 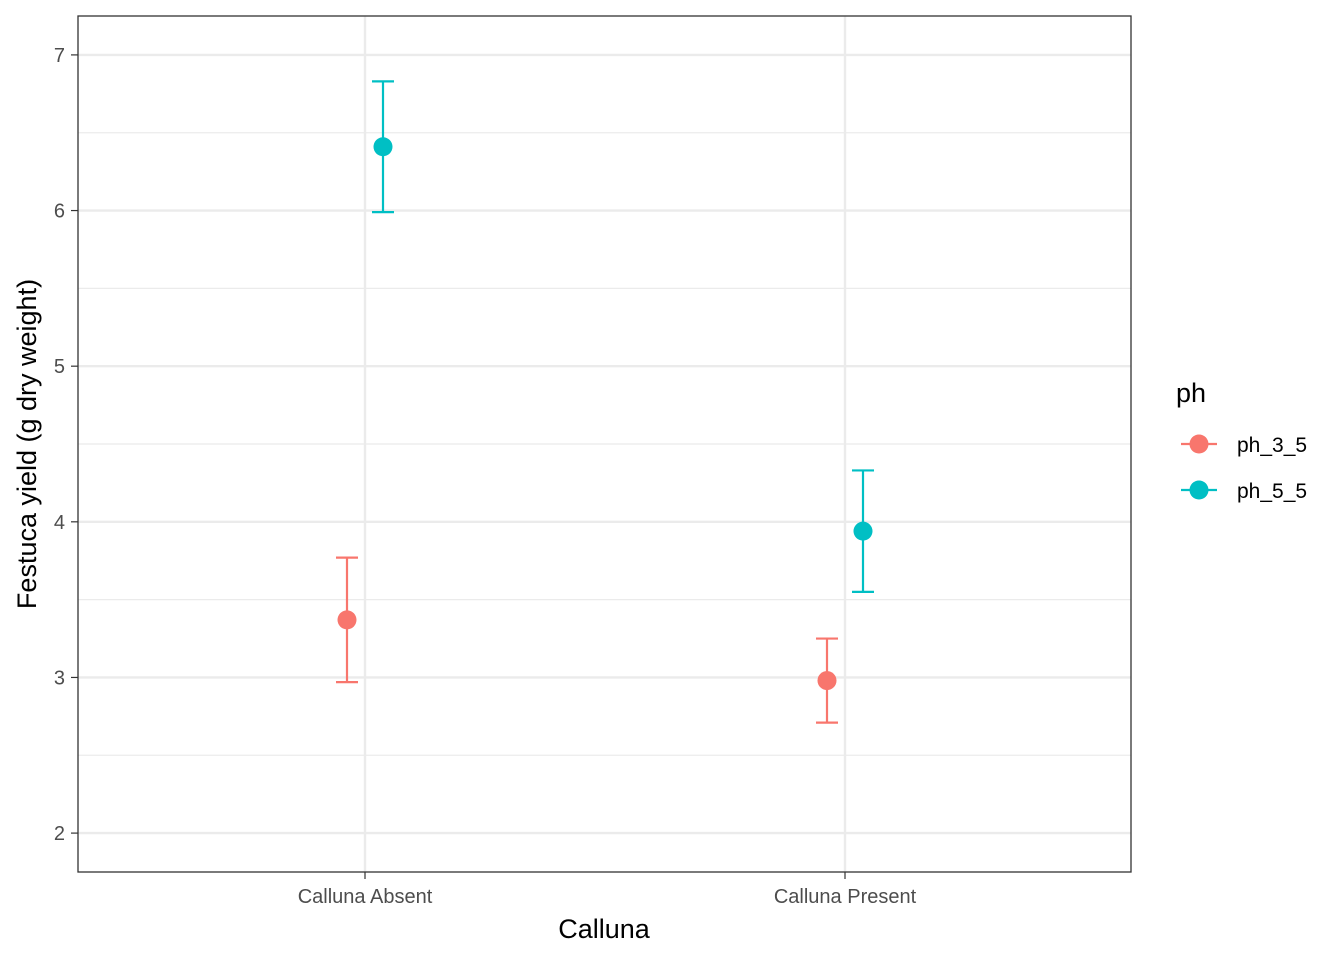 What do you see at coordinates (845, 897) in the screenshot?
I see `x-tick-label: Calluna Present` at bounding box center [845, 897].